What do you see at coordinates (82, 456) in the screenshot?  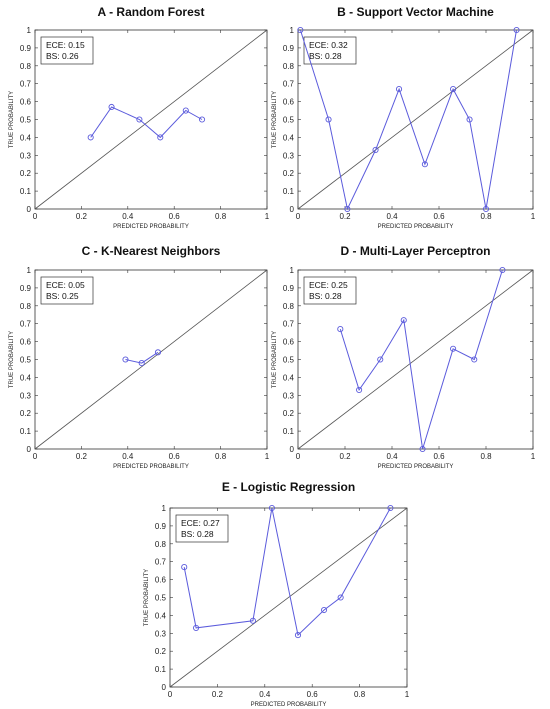 I see `x-tick-label: 0.2` at bounding box center [82, 456].